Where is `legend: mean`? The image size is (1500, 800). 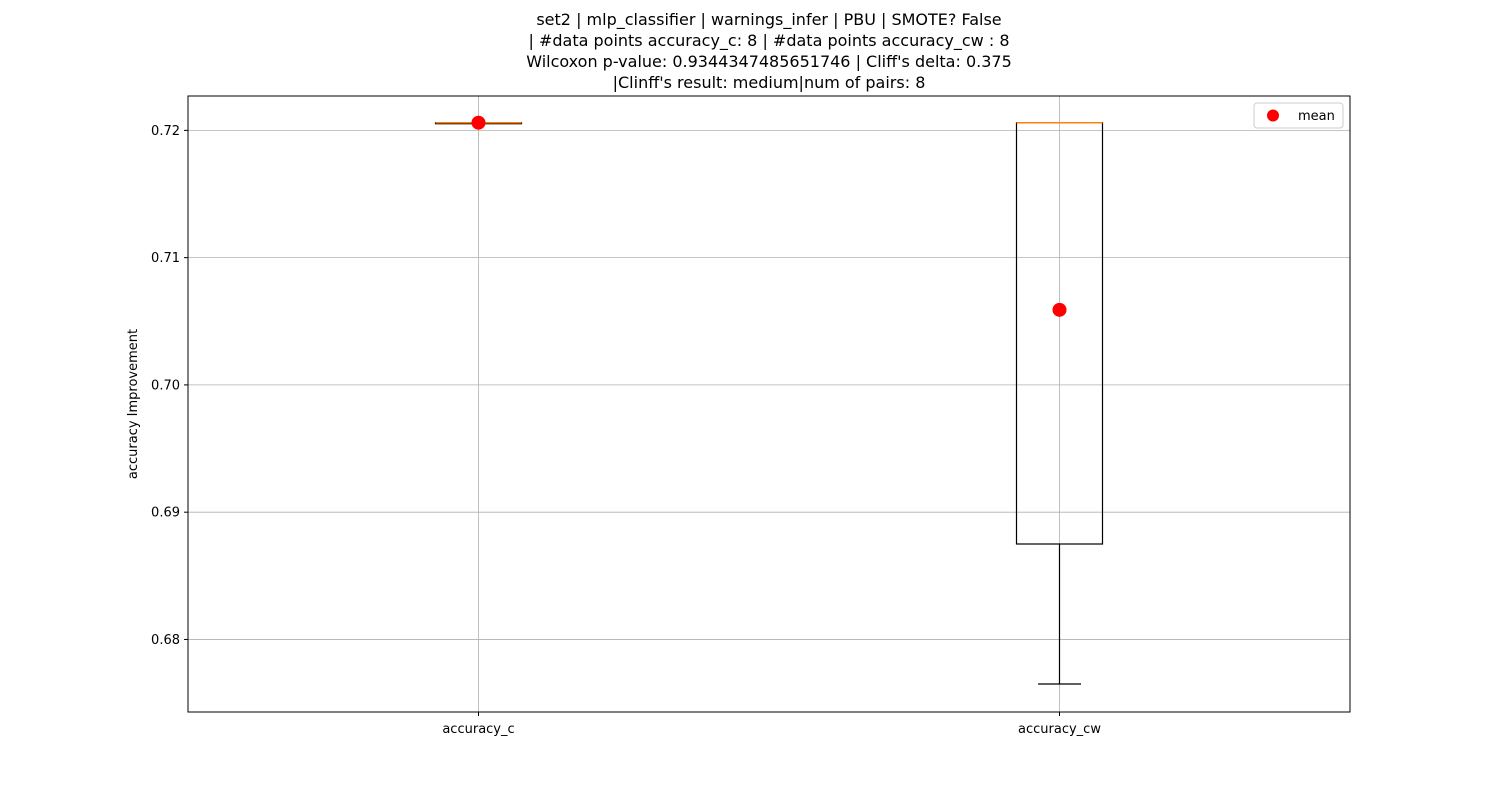 legend: mean is located at coordinates (1298, 115).